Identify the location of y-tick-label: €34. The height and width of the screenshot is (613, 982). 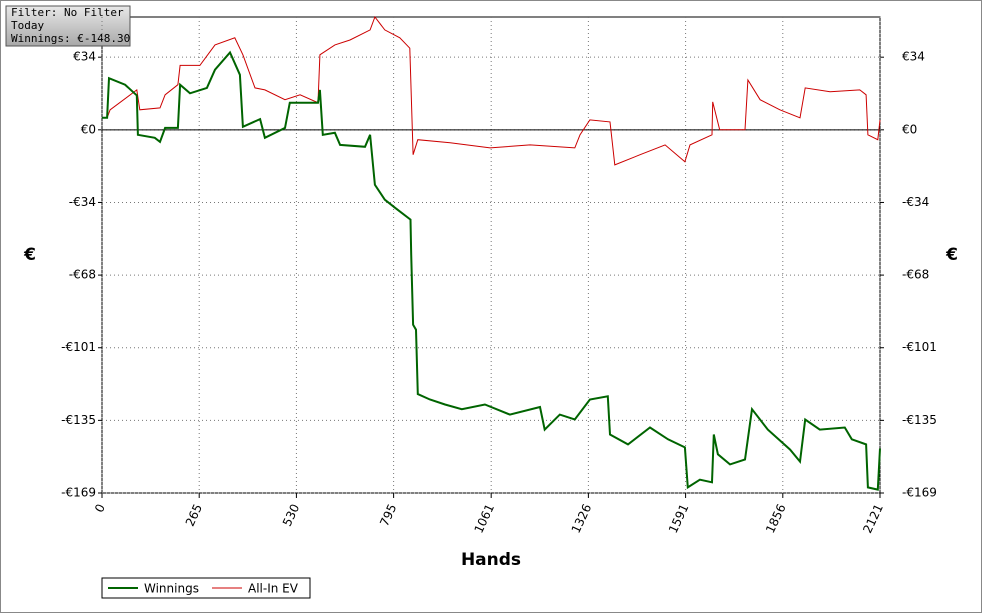
(84, 57).